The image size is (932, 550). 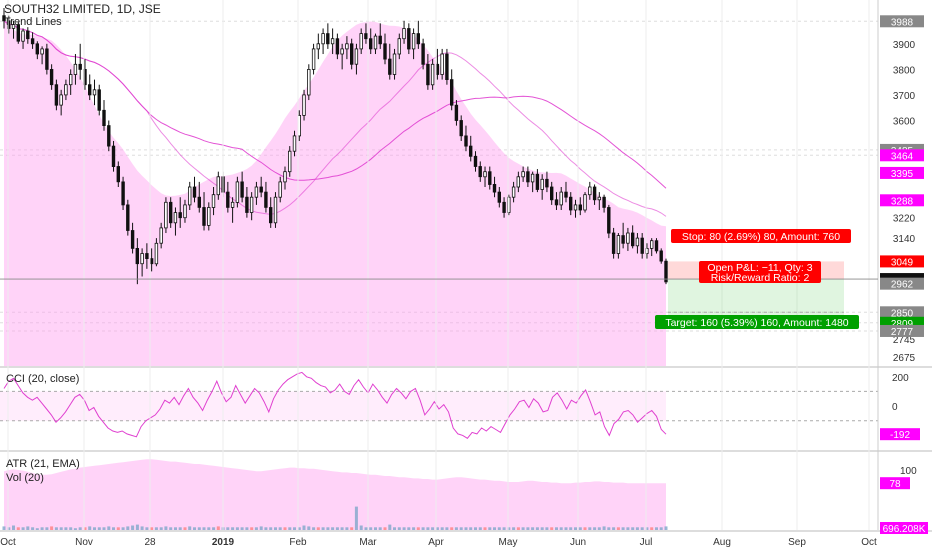 I want to click on atr-badge-label: 78, so click(x=895, y=484).